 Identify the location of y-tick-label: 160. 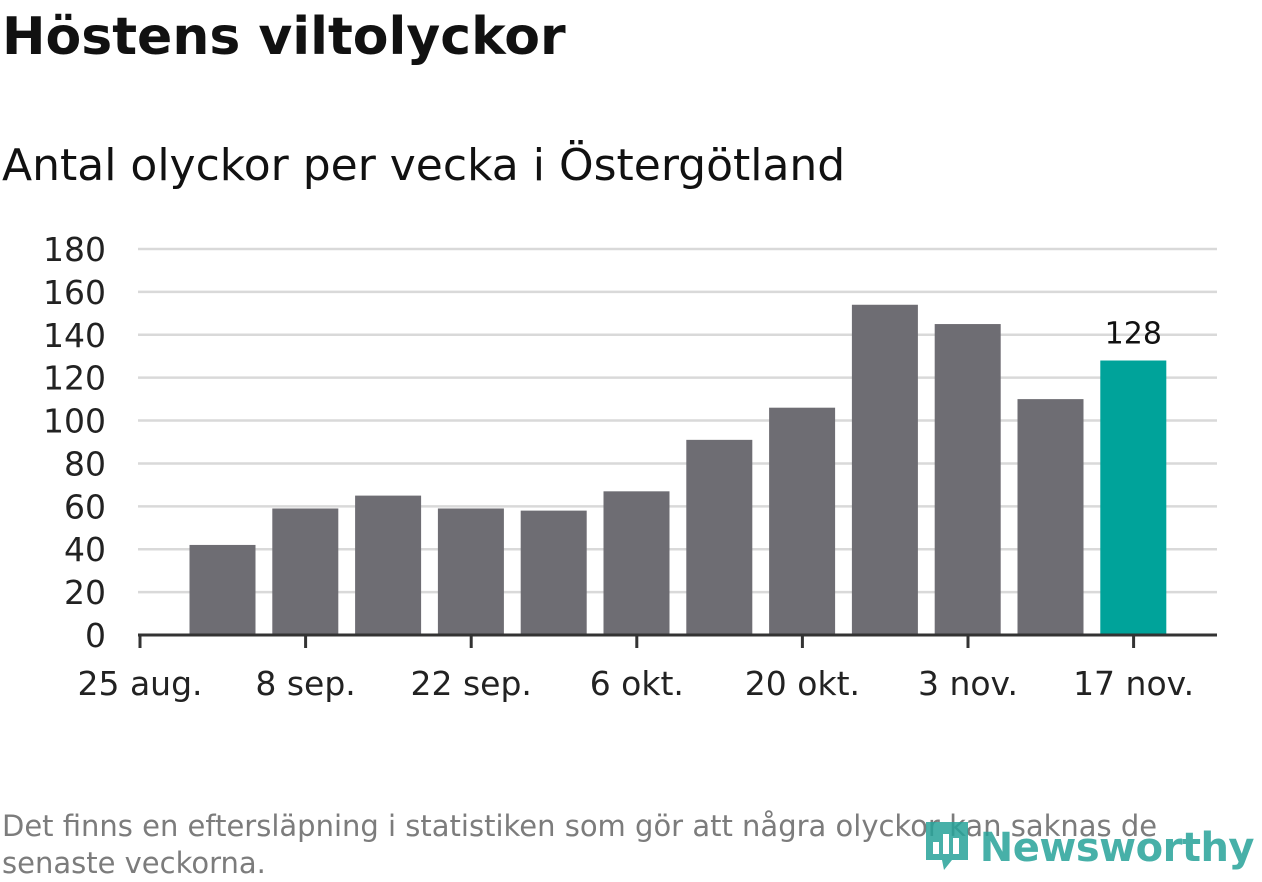
(74, 292).